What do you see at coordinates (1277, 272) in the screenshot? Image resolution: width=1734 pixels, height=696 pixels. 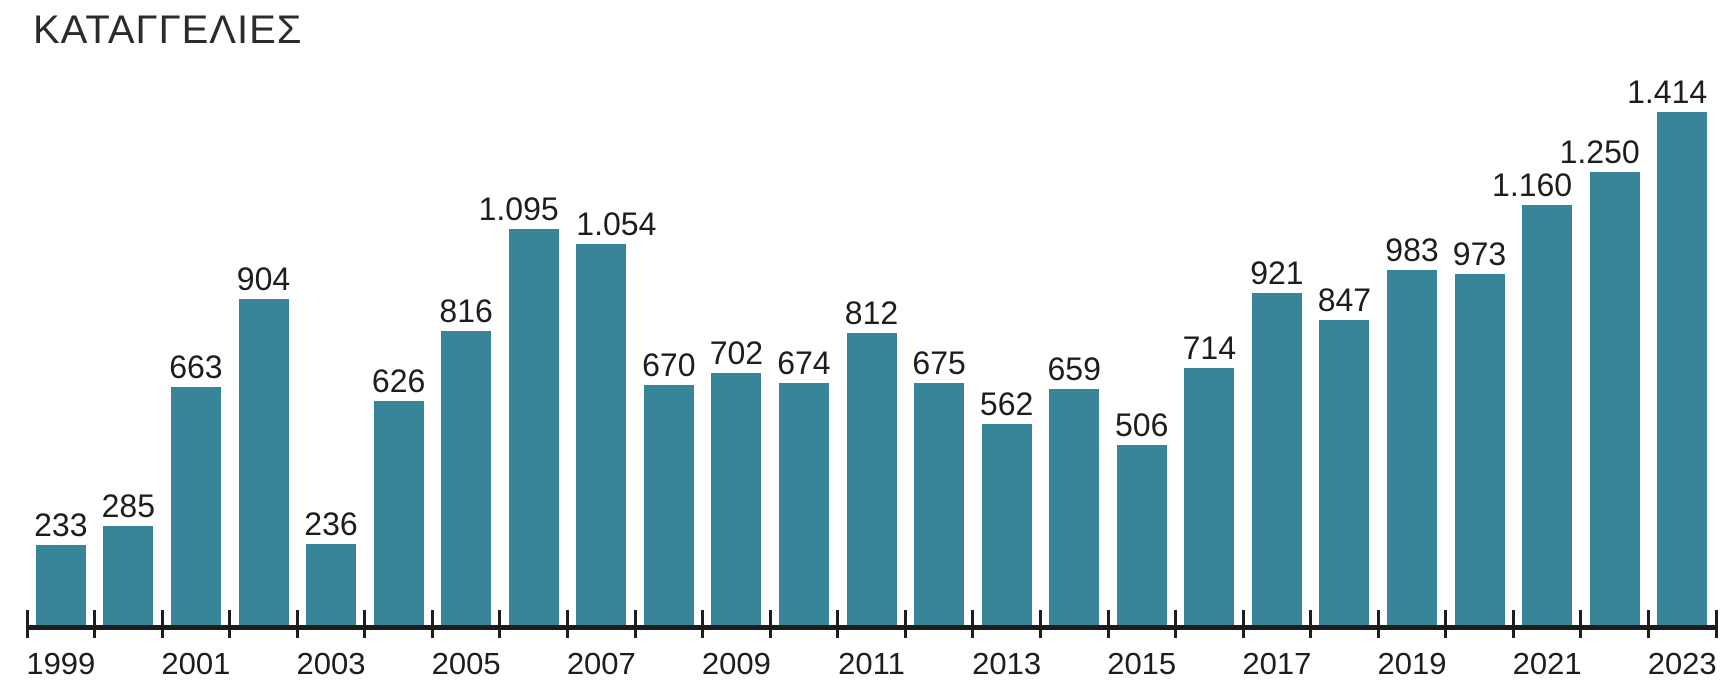 I see `bar-value-label: 921` at bounding box center [1277, 272].